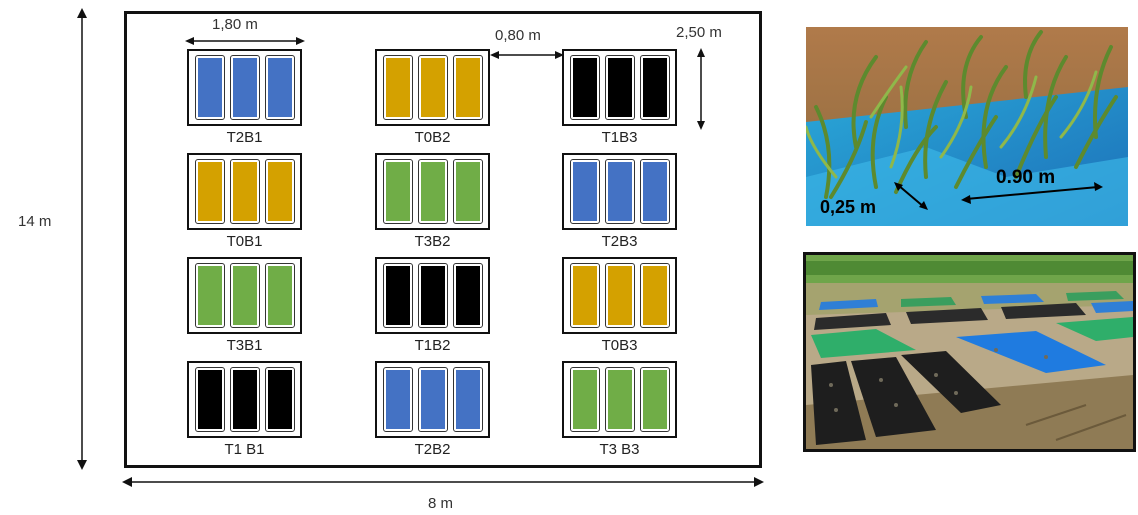 The height and width of the screenshot is (515, 1138). Describe the element at coordinates (244, 241) in the screenshot. I see `plot-label: T0B1` at that location.